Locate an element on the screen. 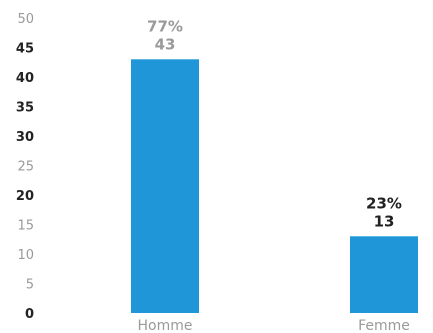  y-tick-label: 30 is located at coordinates (25, 137).